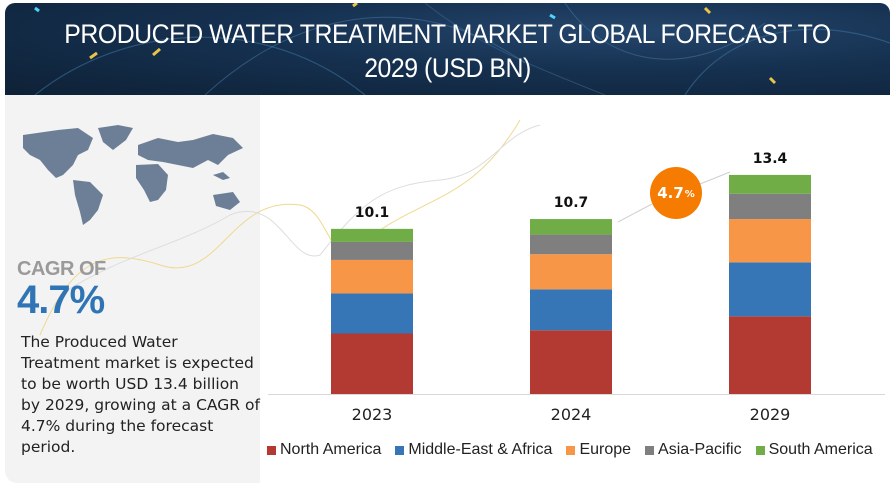 Image resolution: width=895 pixels, height=492 pixels. What do you see at coordinates (571, 272) in the screenshot?
I see `bar-segment-europe-2024` at bounding box center [571, 272].